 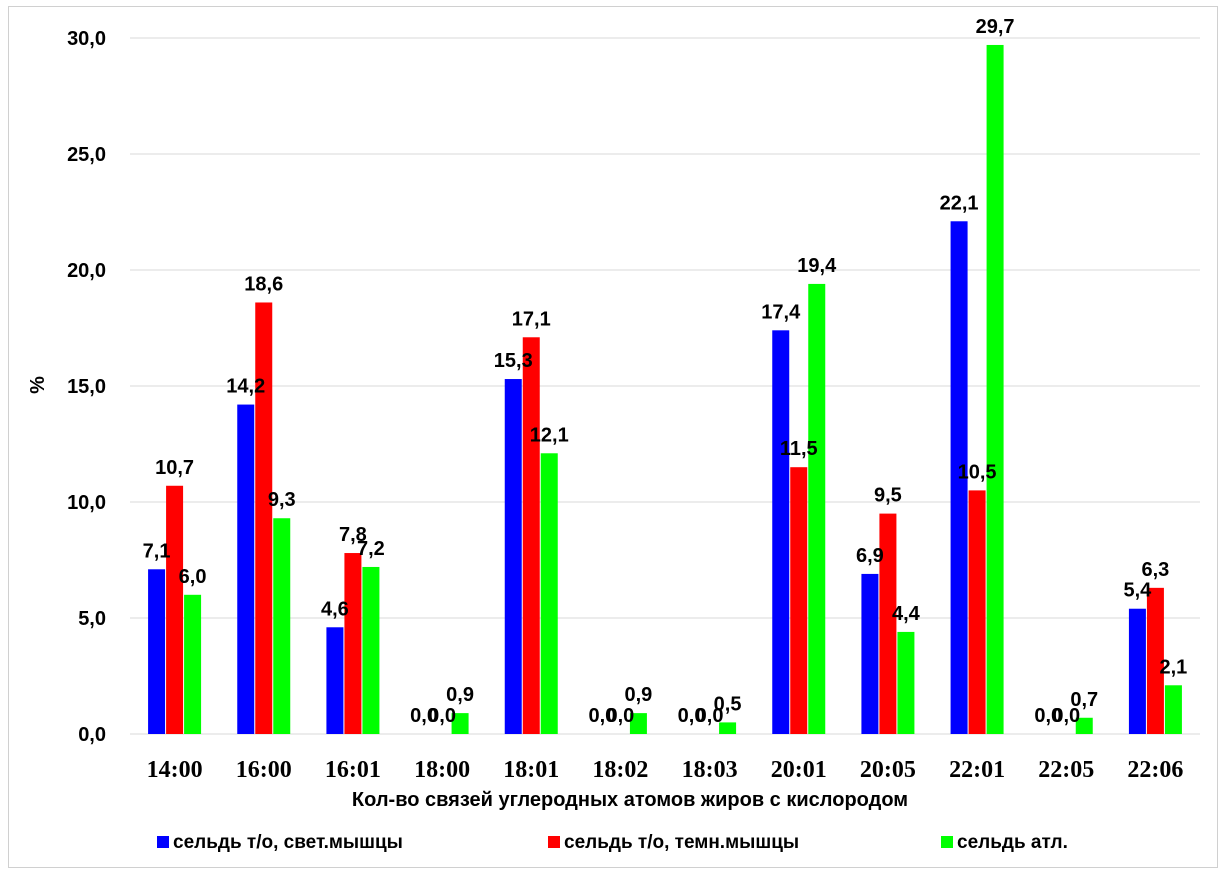 What do you see at coordinates (977, 472) in the screenshot?
I see `data-label: 10,5` at bounding box center [977, 472].